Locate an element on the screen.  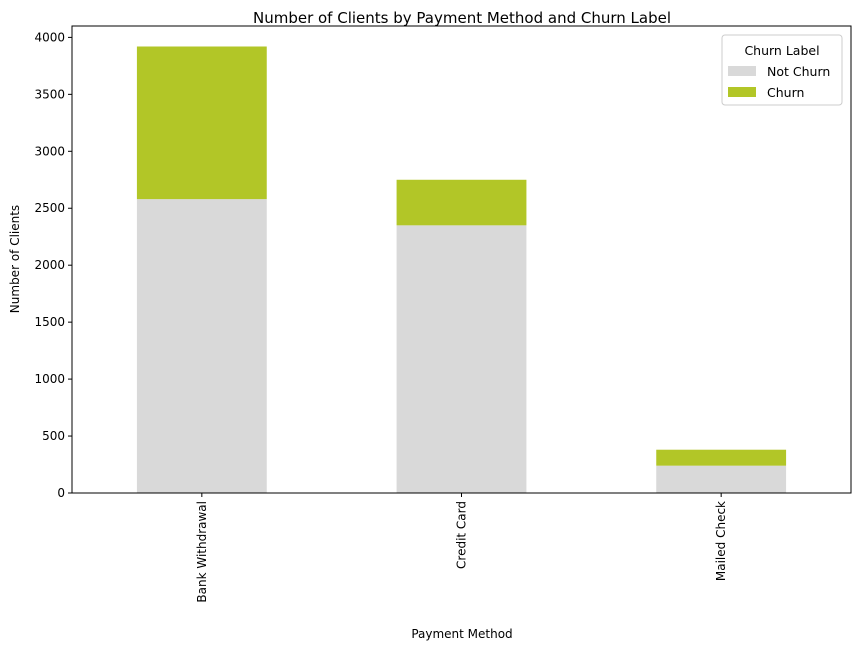
legend: Churn Label Not Churn Churn is located at coordinates (782, 70).